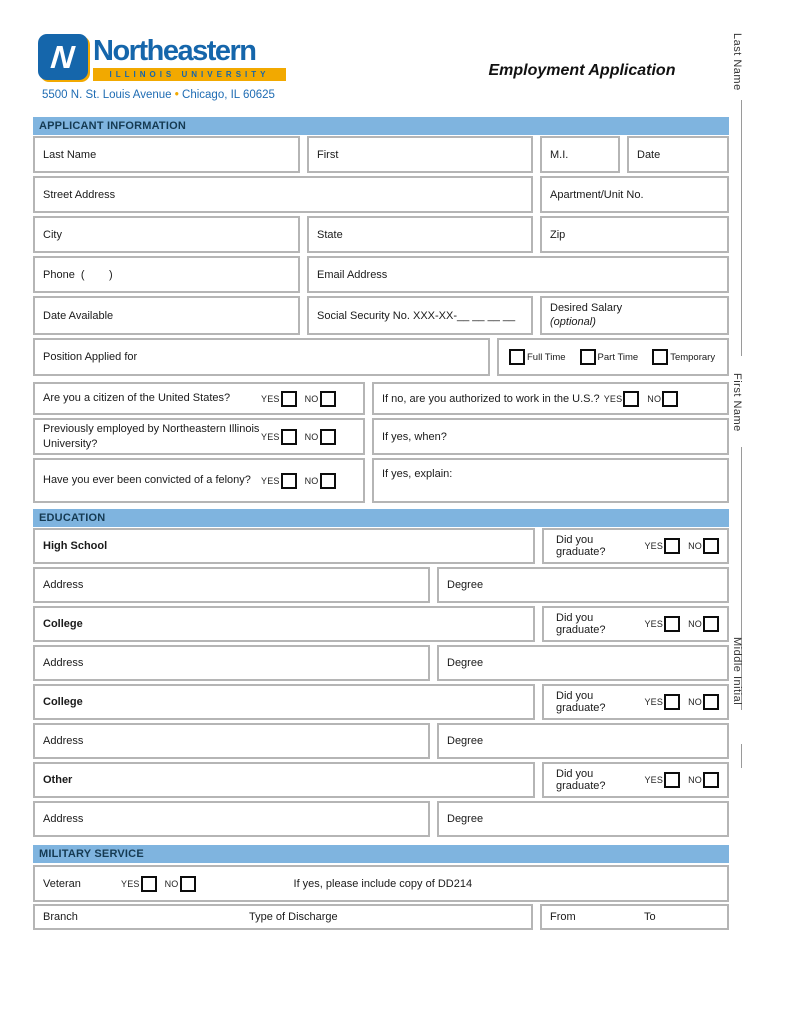 This screenshot has width=788, height=1020. What do you see at coordinates (518, 274) in the screenshot?
I see `email-field: Email Address` at bounding box center [518, 274].